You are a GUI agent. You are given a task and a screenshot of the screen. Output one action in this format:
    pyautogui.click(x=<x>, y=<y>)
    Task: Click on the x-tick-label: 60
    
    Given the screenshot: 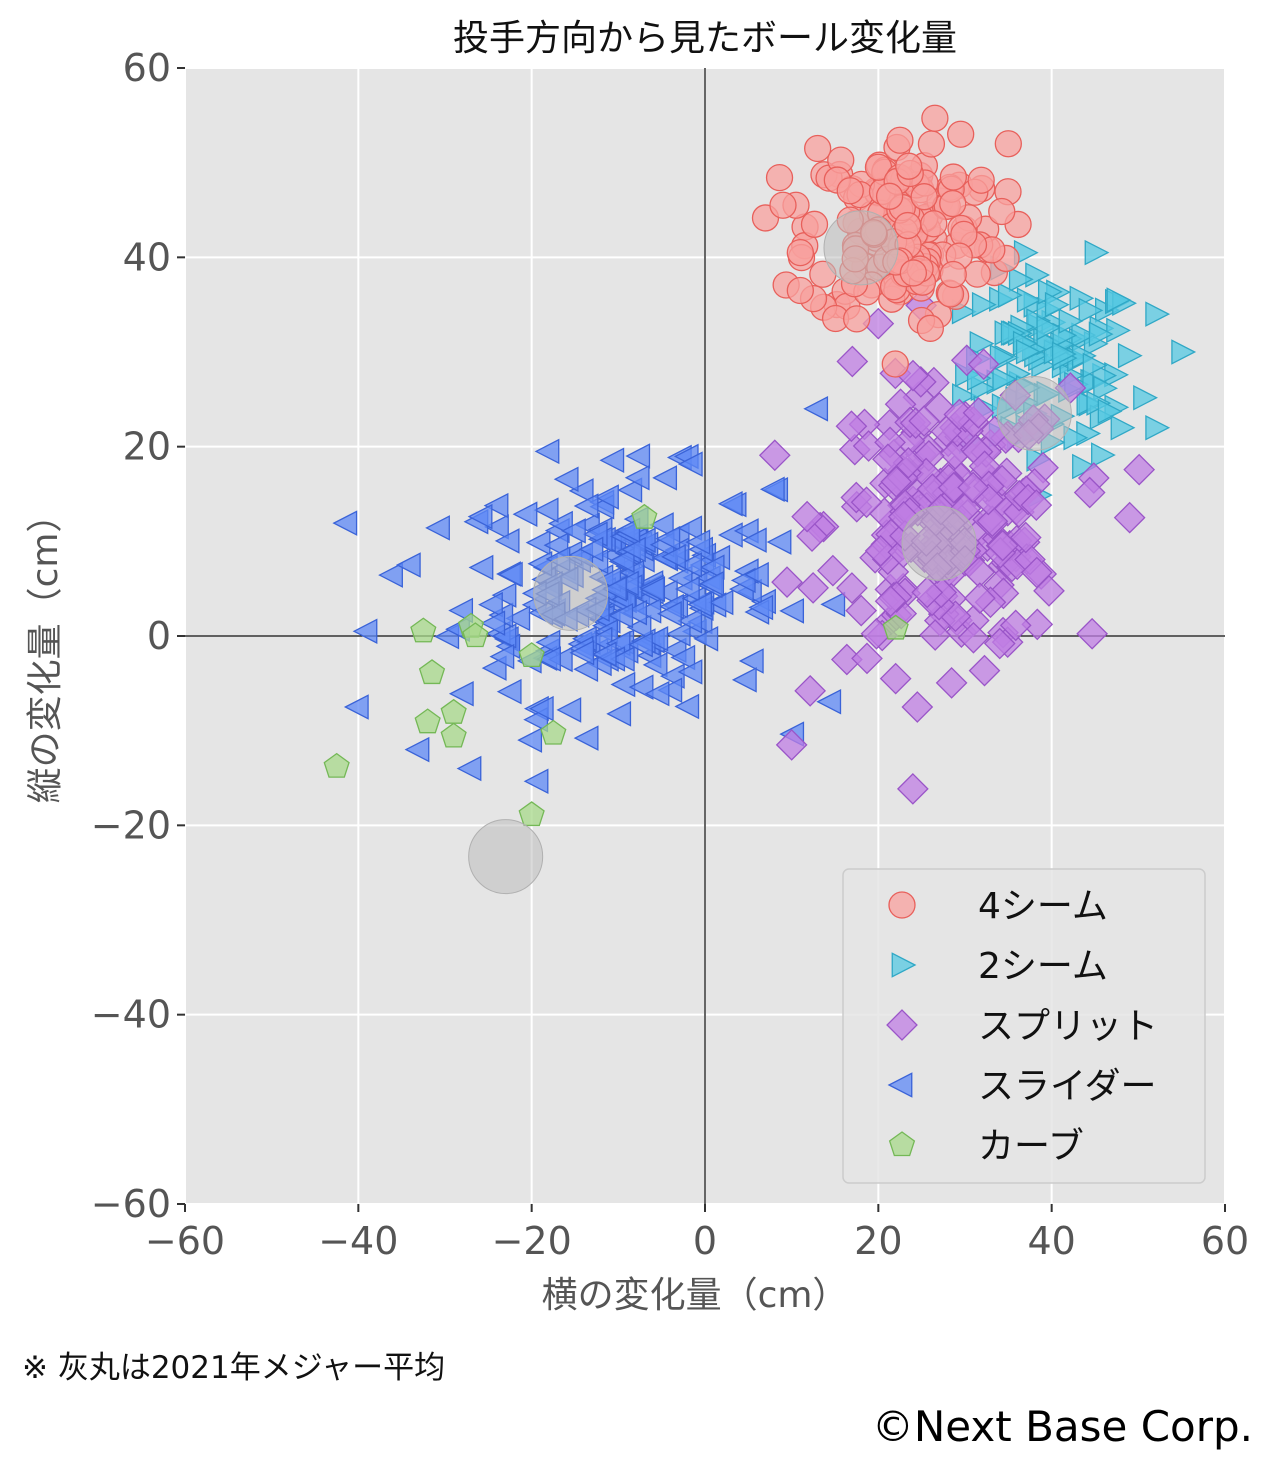 What is the action you would take?
    pyautogui.click(x=1225, y=1241)
    